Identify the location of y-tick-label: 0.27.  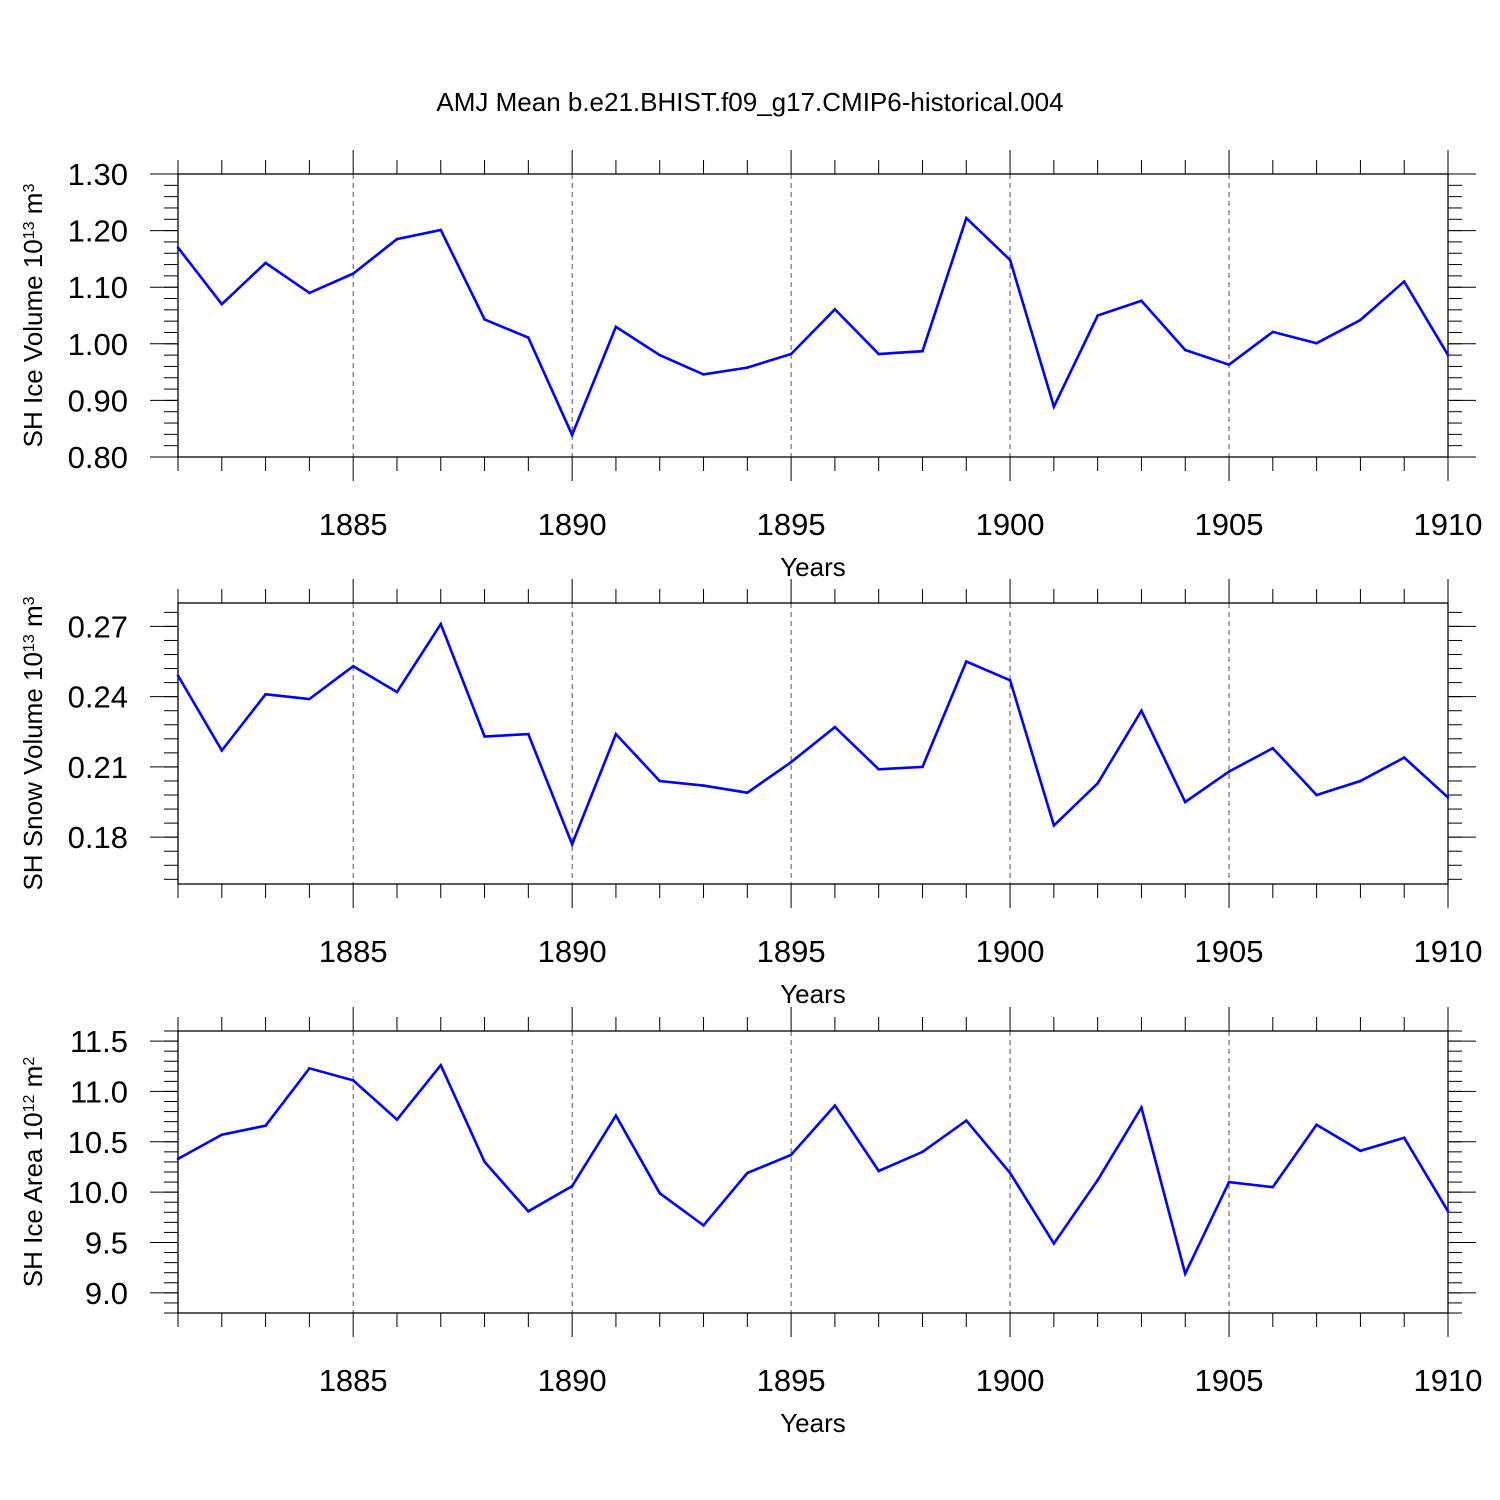
(98, 626).